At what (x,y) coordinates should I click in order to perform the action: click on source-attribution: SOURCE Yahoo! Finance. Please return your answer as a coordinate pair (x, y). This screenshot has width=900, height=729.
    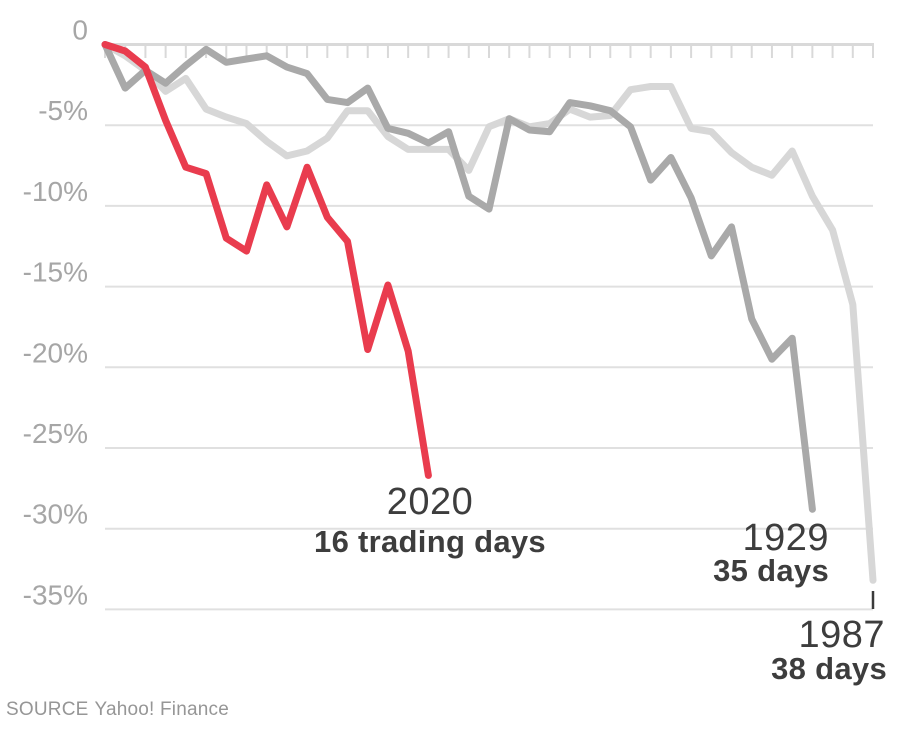
    Looking at the image, I should click on (117, 710).